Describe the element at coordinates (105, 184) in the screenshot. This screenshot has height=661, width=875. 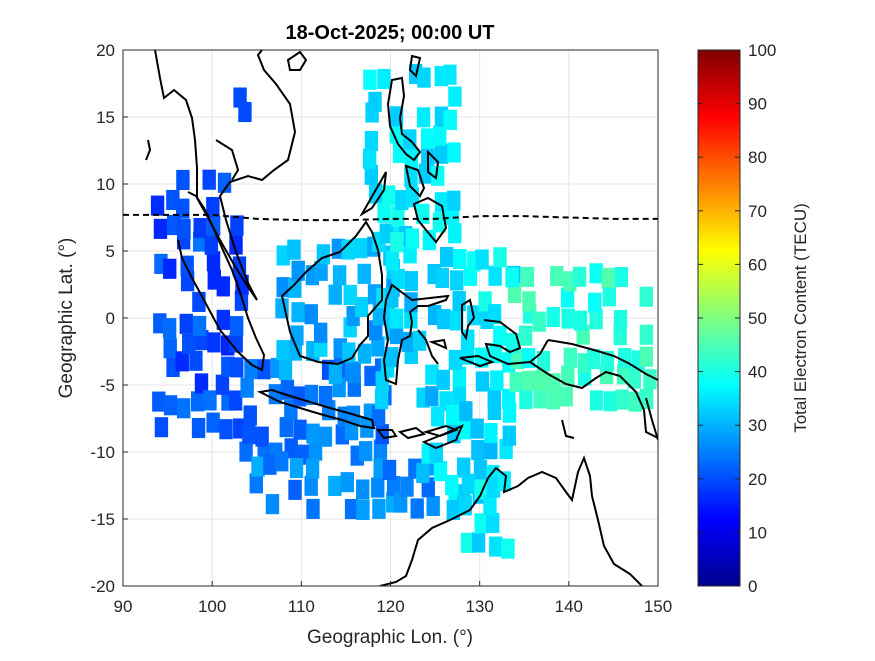
I see `y-tick-label-6: 10` at that location.